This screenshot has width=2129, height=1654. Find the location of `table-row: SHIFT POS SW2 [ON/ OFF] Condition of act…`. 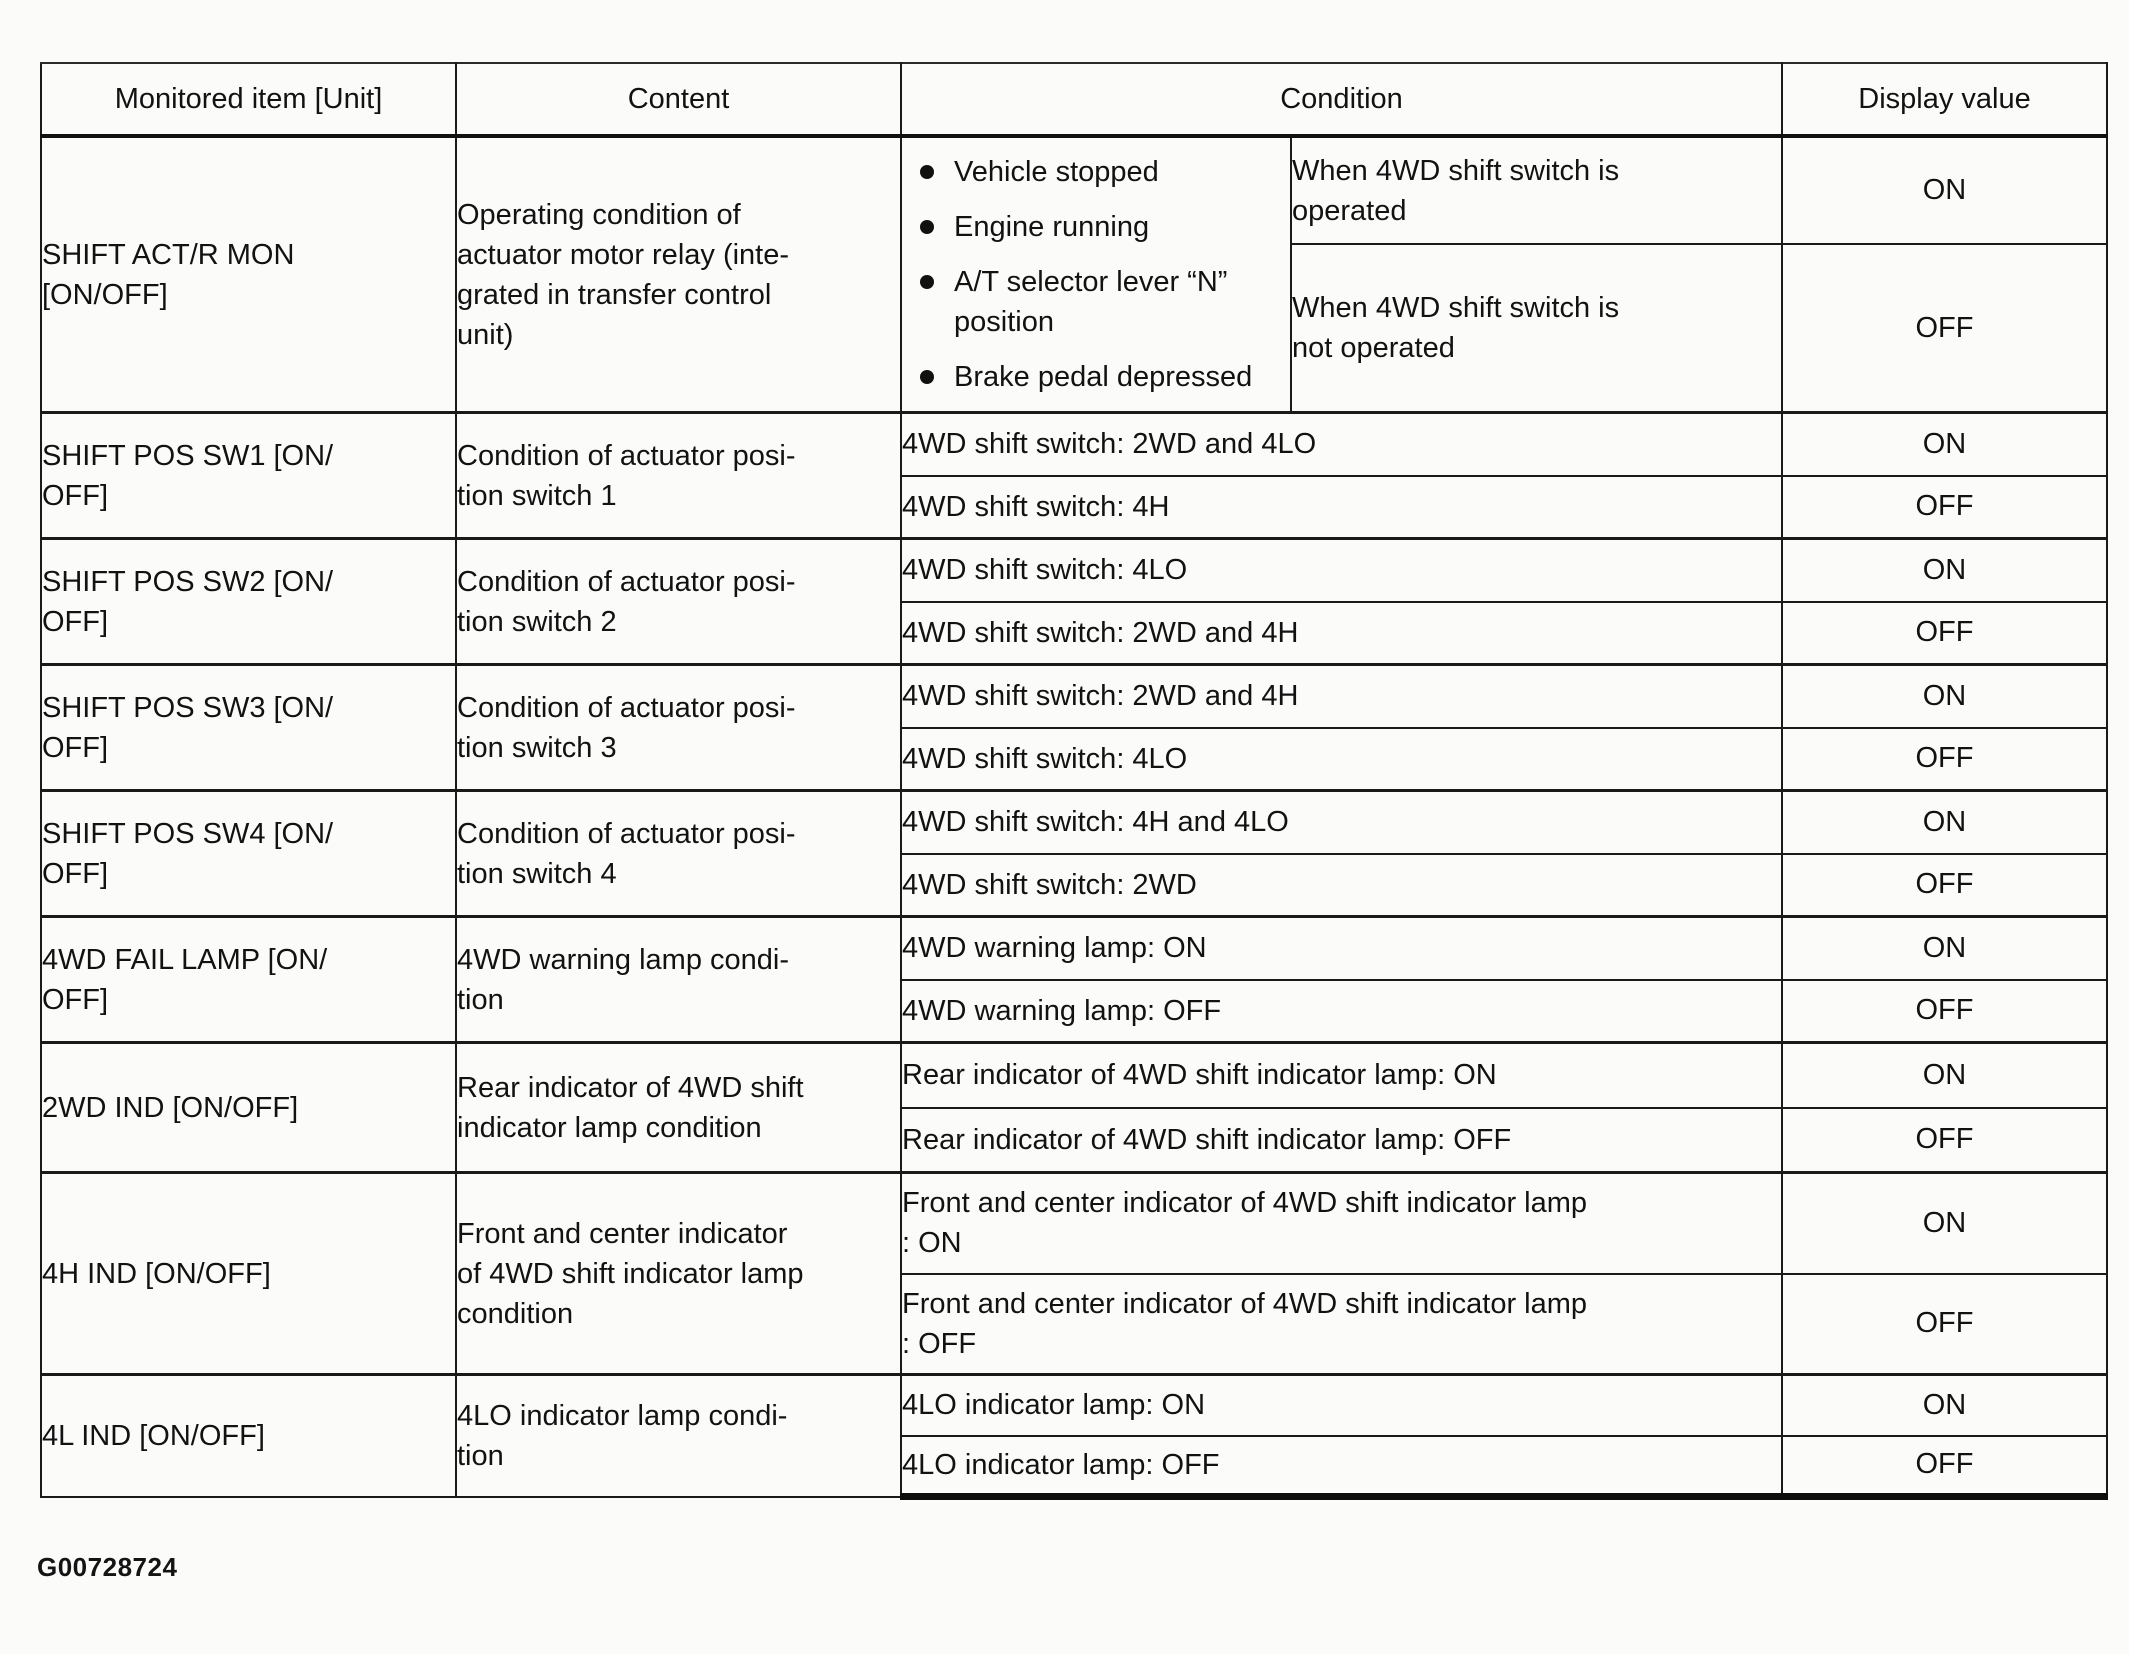

table-row: SHIFT POS SW2 [ON/ OFF] Condition of act… is located at coordinates (1074, 601).